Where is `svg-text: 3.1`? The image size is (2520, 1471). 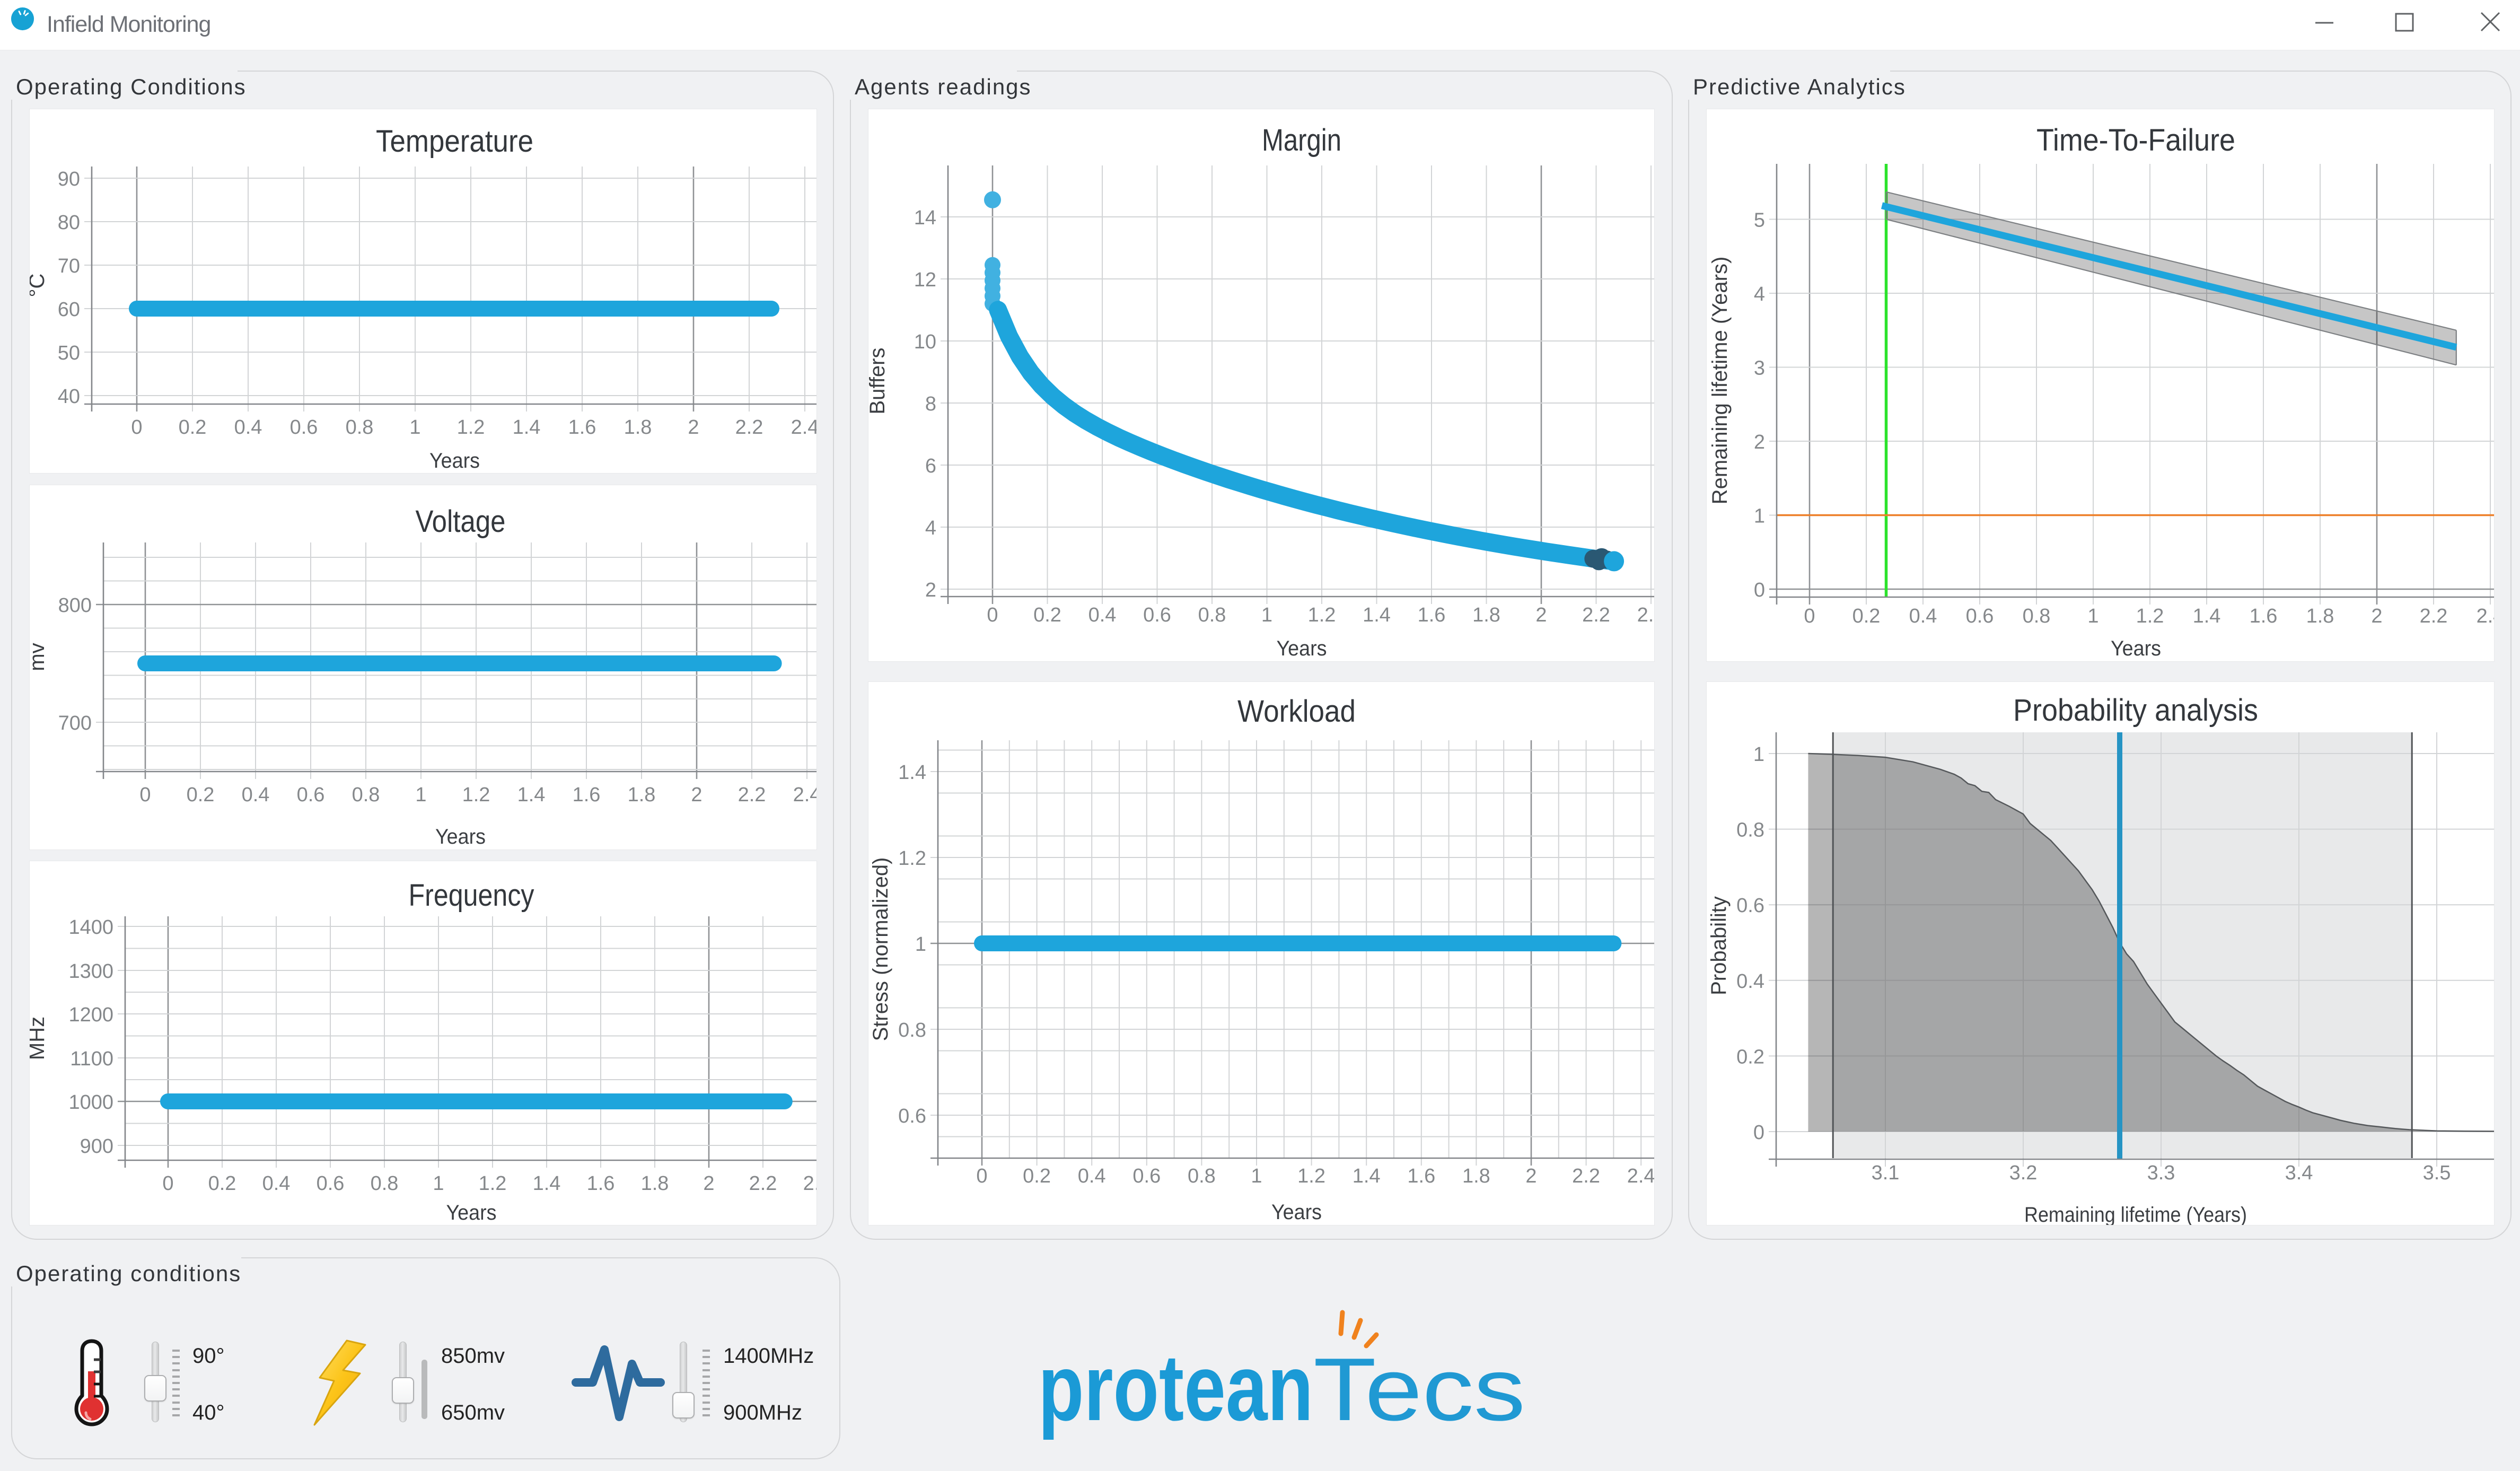 svg-text: 3.1 is located at coordinates (1886, 1173).